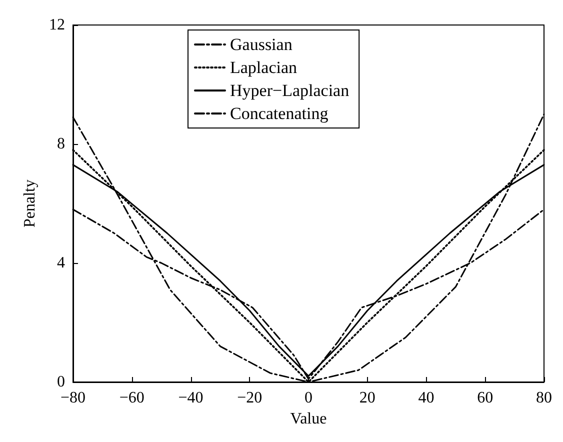 This screenshot has height=442, width=563. Describe the element at coordinates (61, 263) in the screenshot. I see `y-tick-label: 4` at that location.